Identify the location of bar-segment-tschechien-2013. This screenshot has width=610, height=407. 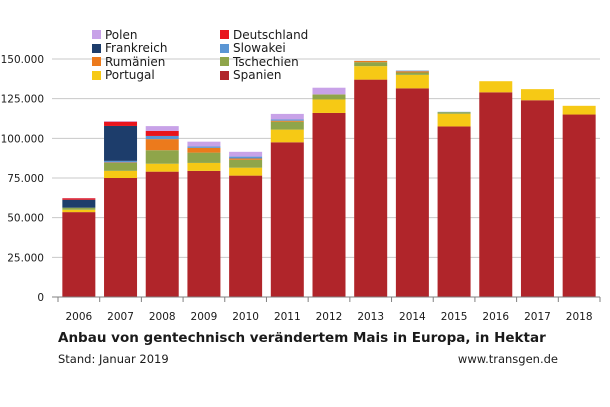
(371, 64).